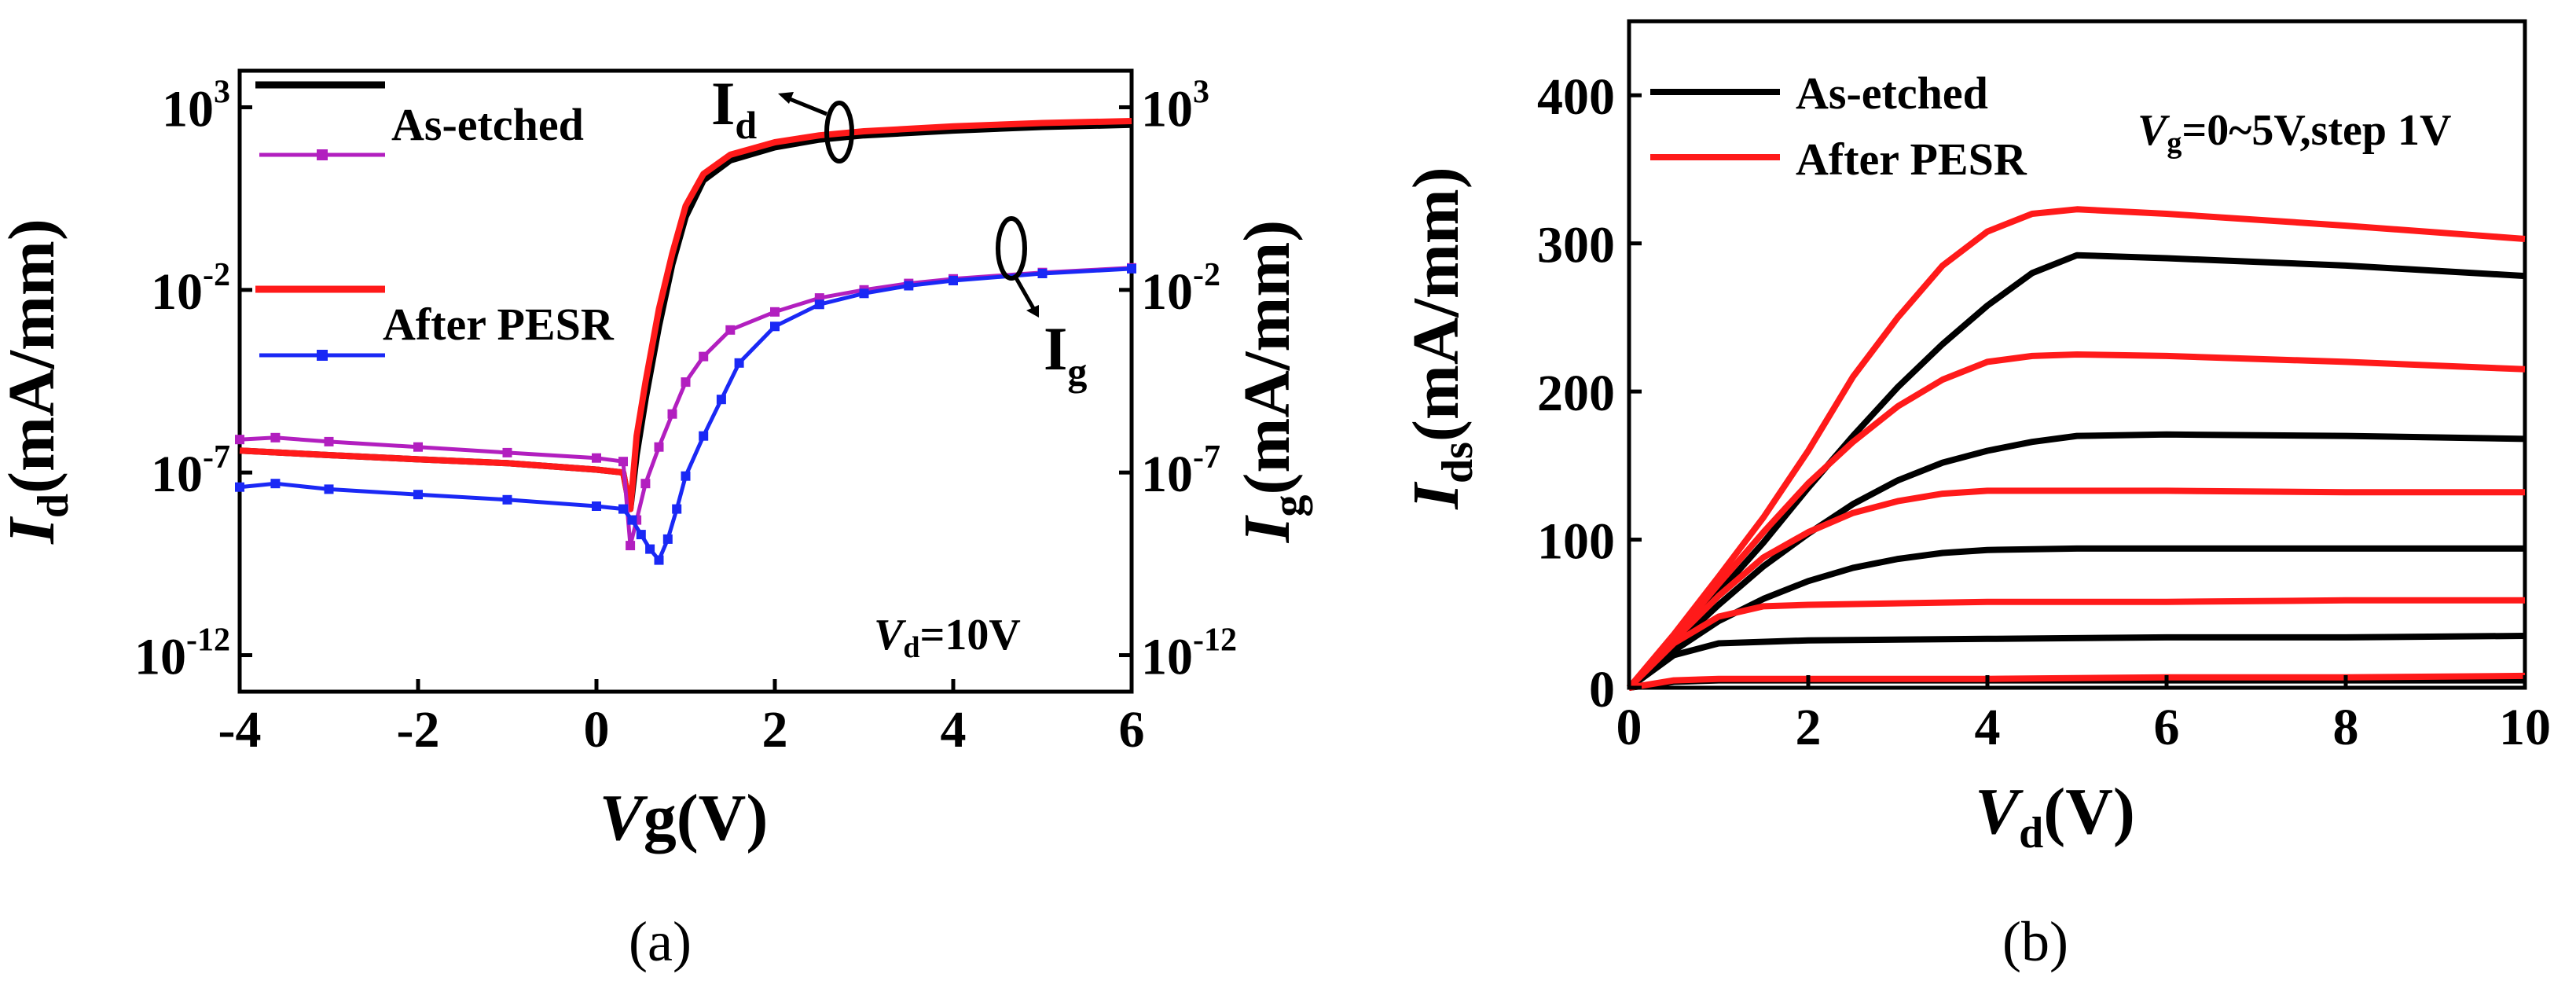  I want to click on panel-b-caption: (b), so click(2035, 941).